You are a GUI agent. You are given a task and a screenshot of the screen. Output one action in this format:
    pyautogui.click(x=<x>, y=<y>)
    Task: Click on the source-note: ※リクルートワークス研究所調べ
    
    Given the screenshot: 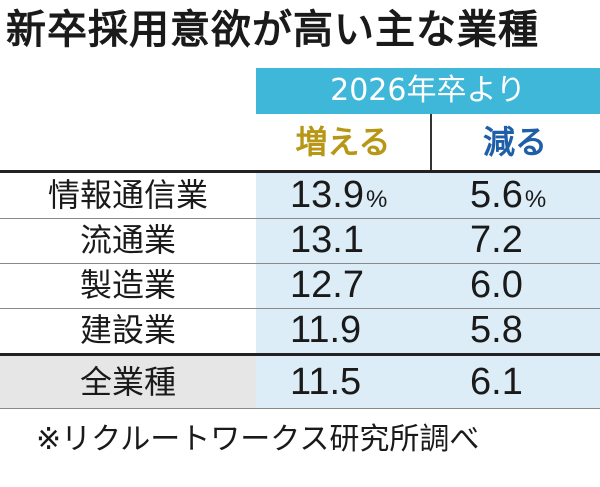 What is the action you would take?
    pyautogui.click(x=258, y=439)
    